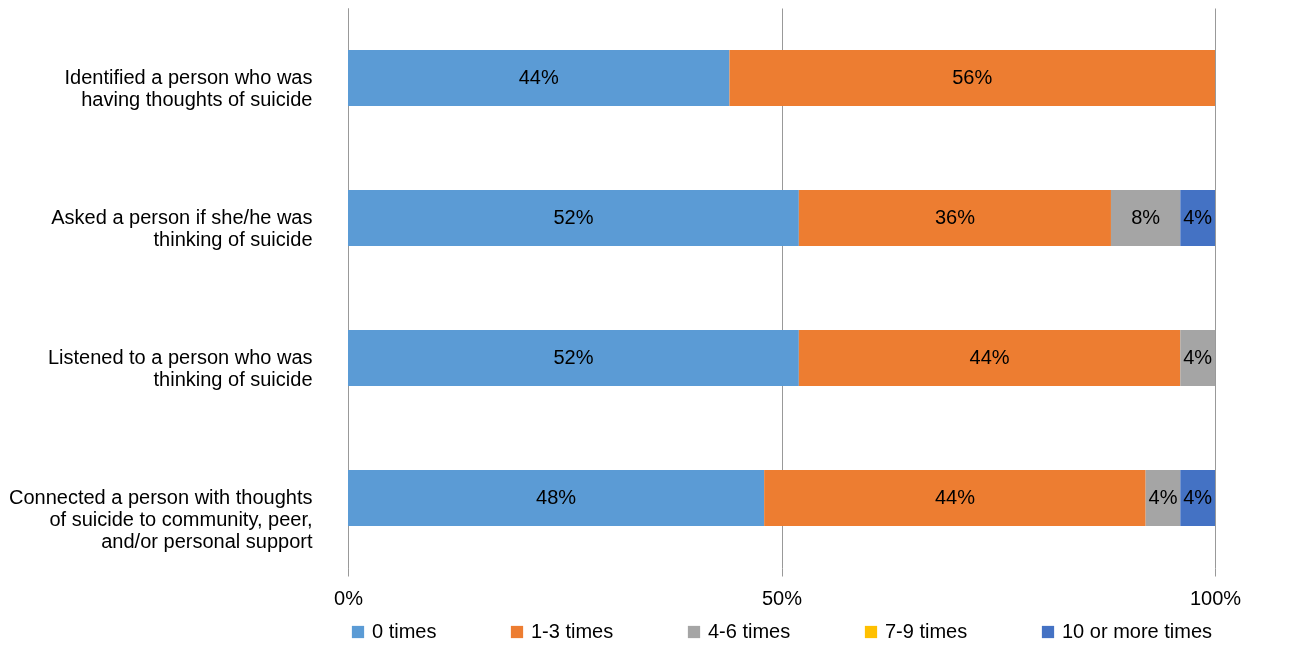  I want to click on y-tick-label: Asked a person if she/he was thinking of suicide, so click(182, 228).